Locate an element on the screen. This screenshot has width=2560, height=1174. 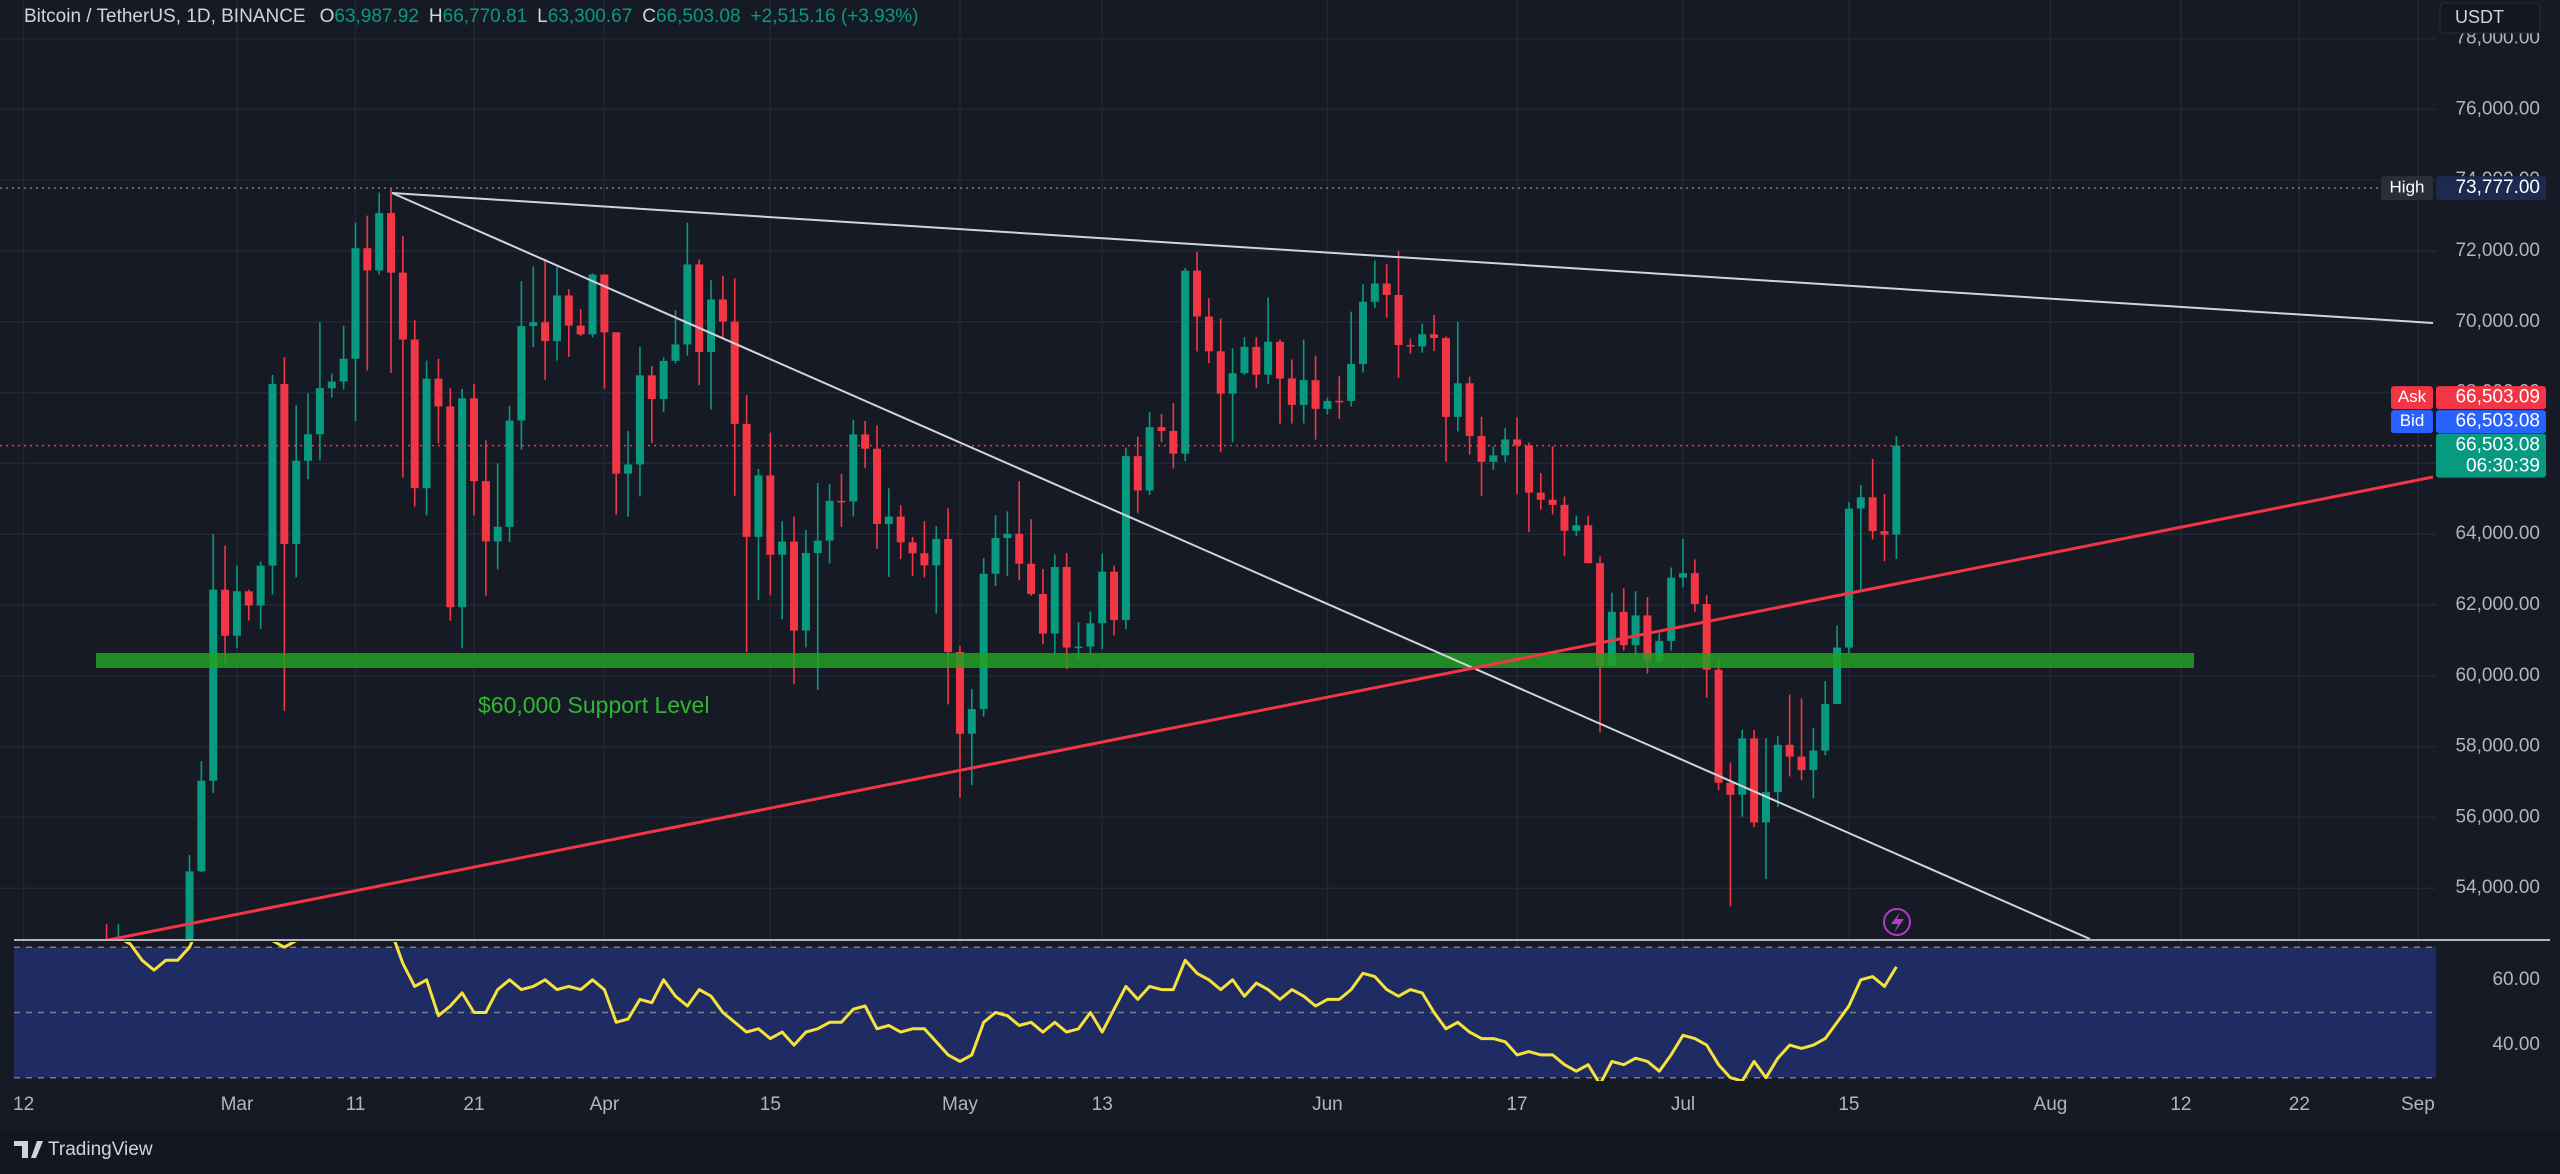
x-tick-label: Apr is located at coordinates (605, 1104).